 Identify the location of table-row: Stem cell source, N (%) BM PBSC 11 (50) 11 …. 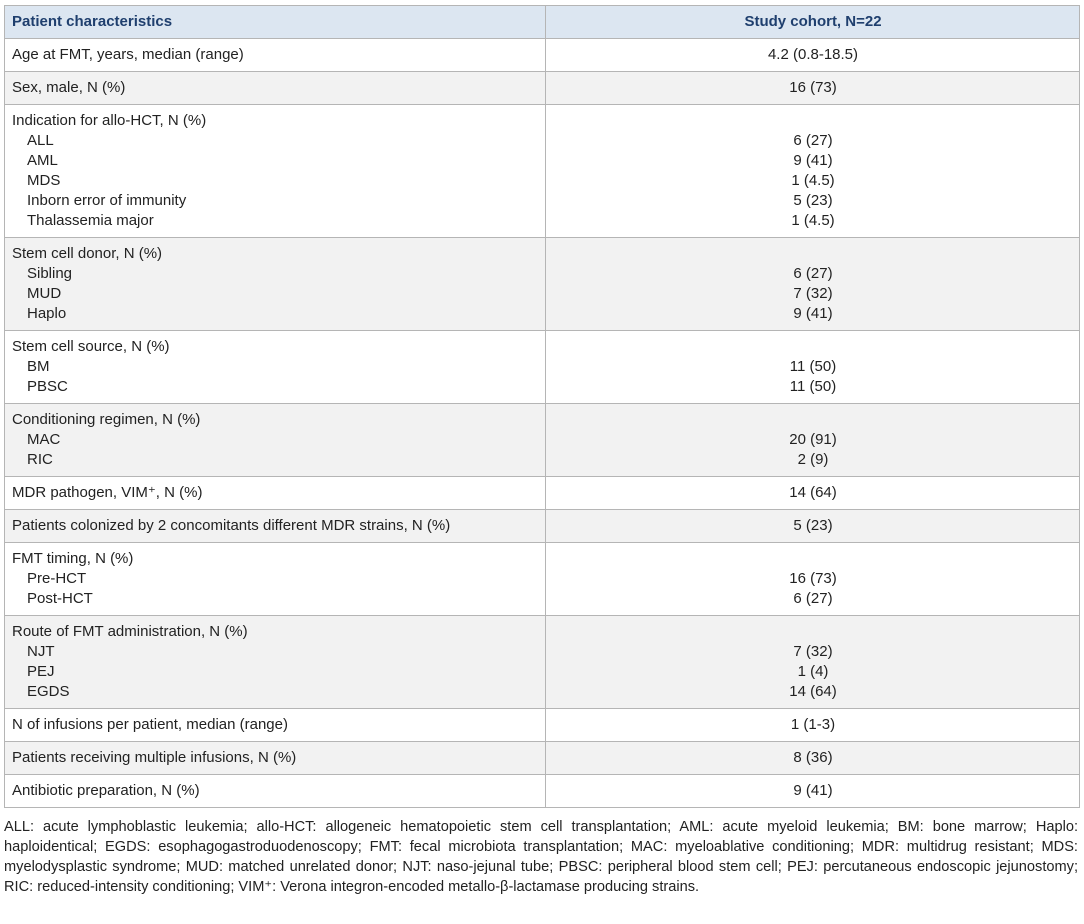
(542, 367).